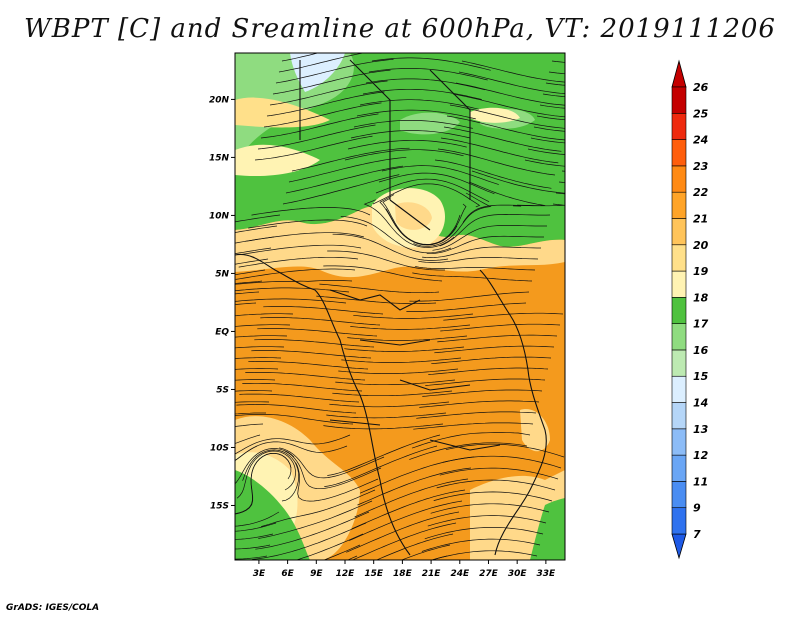 The image size is (800, 618). Describe the element at coordinates (219, 100) in the screenshot. I see `y-tick-label: 20N` at that location.